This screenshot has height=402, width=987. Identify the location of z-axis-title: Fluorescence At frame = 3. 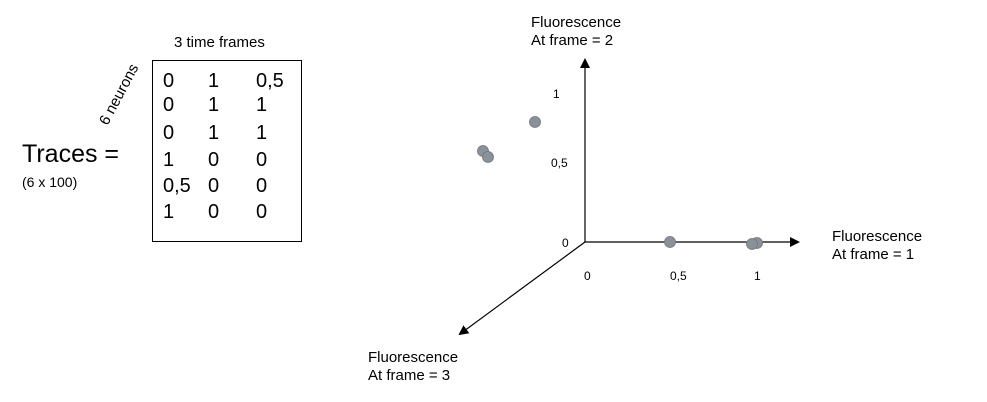
(413, 367).